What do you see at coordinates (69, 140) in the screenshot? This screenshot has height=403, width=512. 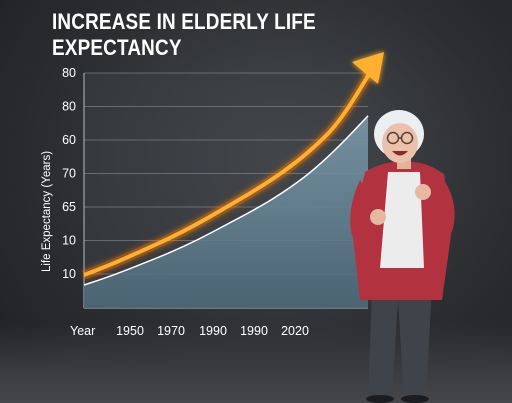 I see `y-tick-label: 60` at bounding box center [69, 140].